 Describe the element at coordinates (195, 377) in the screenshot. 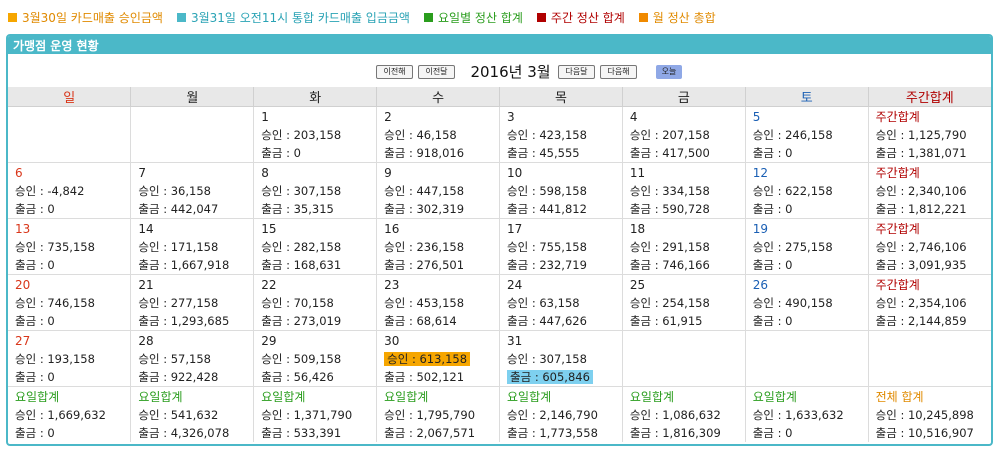

I see `withdraw-line: 출금 : 922,428` at that location.